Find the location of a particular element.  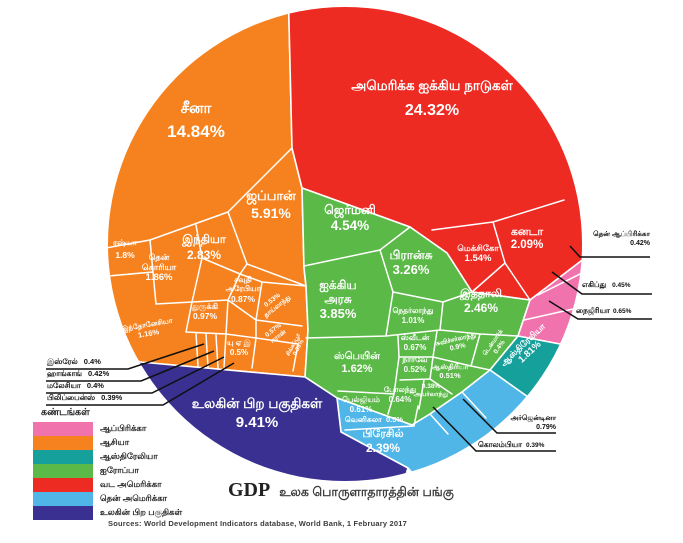

callout-line-philippines is located at coordinates (140, 384).